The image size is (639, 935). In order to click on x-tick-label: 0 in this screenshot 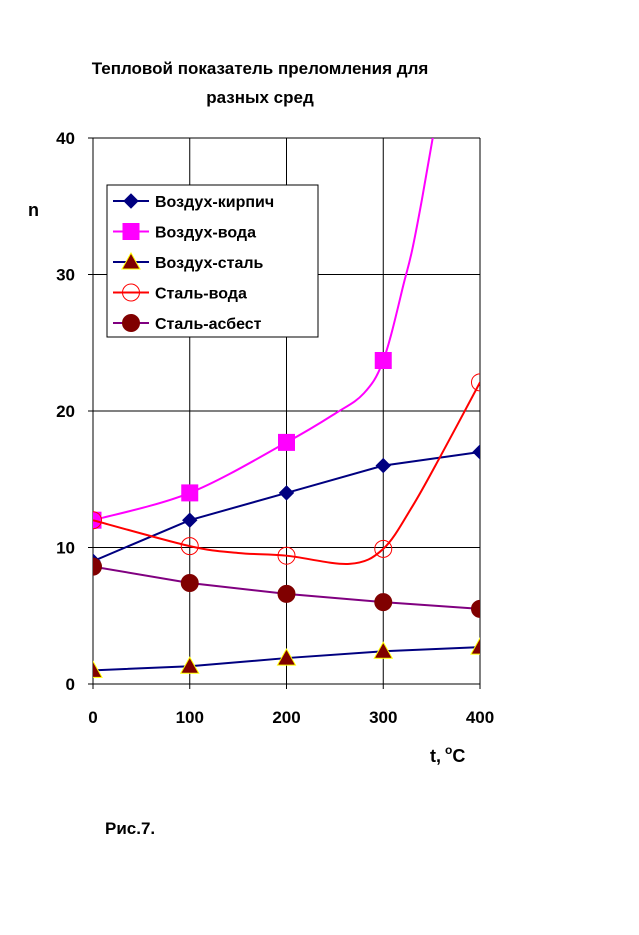, I will do `click(92, 717)`.